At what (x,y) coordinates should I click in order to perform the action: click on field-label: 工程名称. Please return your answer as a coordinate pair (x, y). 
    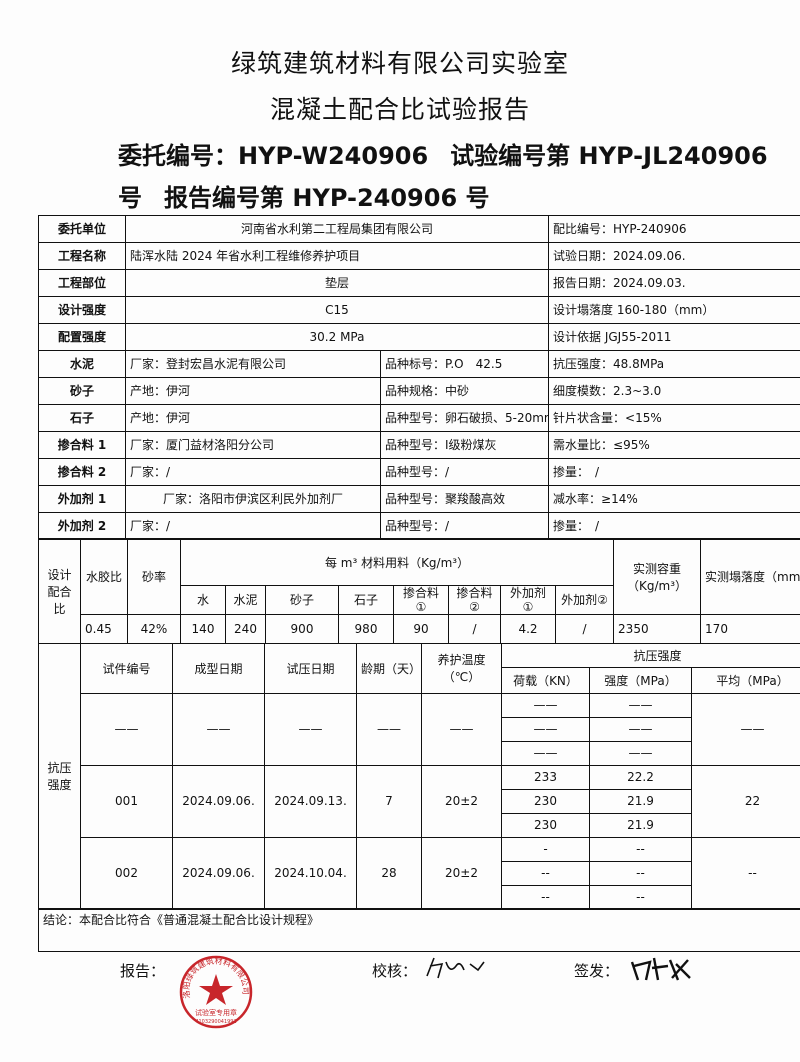
    Looking at the image, I should click on (82, 255).